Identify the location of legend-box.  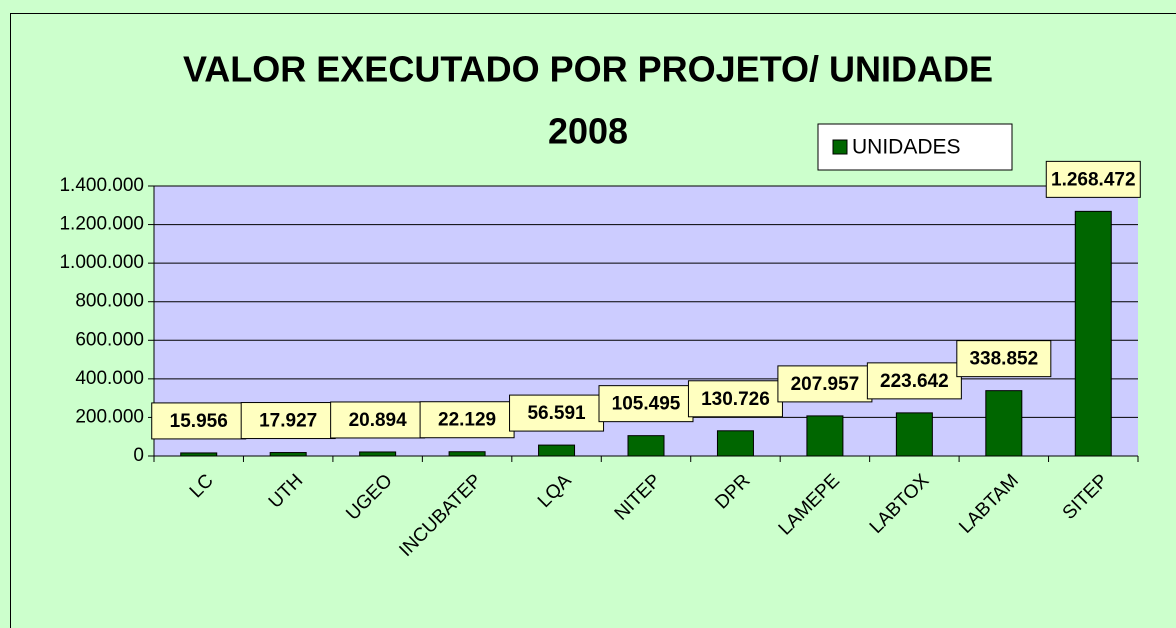
(915, 147).